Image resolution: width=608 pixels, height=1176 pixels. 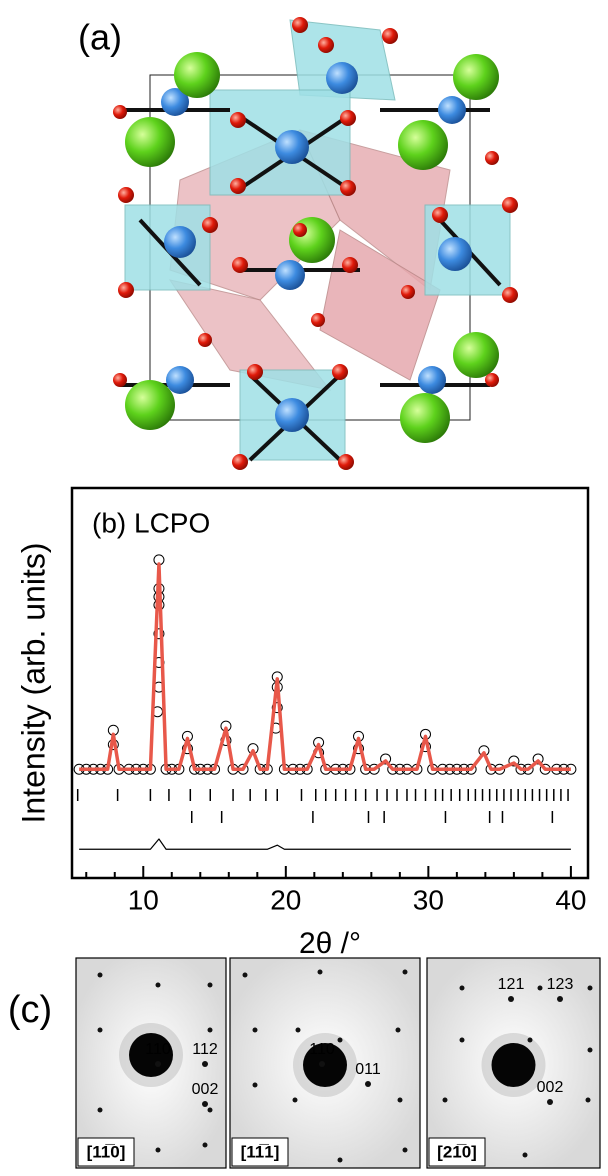 What do you see at coordinates (205, 1049) in the screenshot?
I see `spot-label: 112` at bounding box center [205, 1049].